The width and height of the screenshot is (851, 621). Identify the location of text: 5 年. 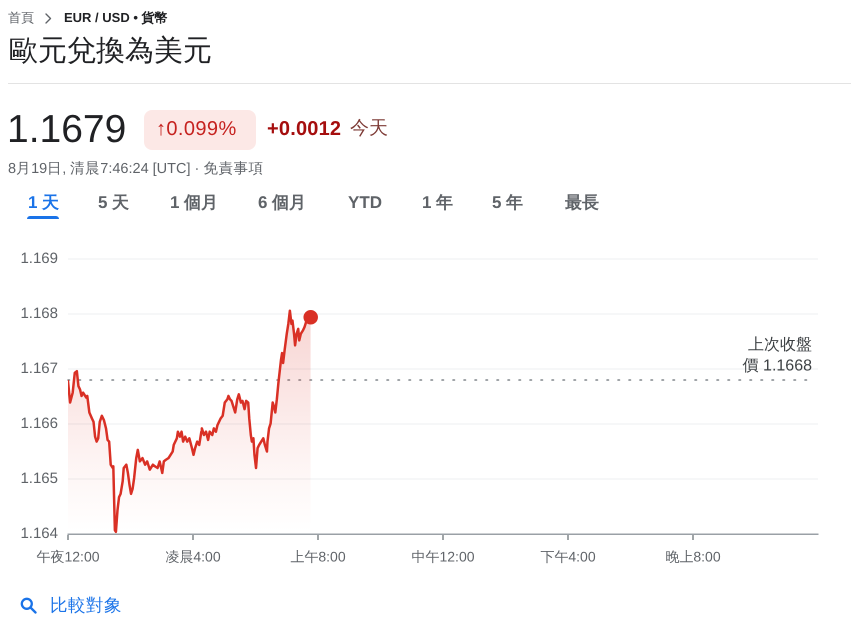
(508, 202).